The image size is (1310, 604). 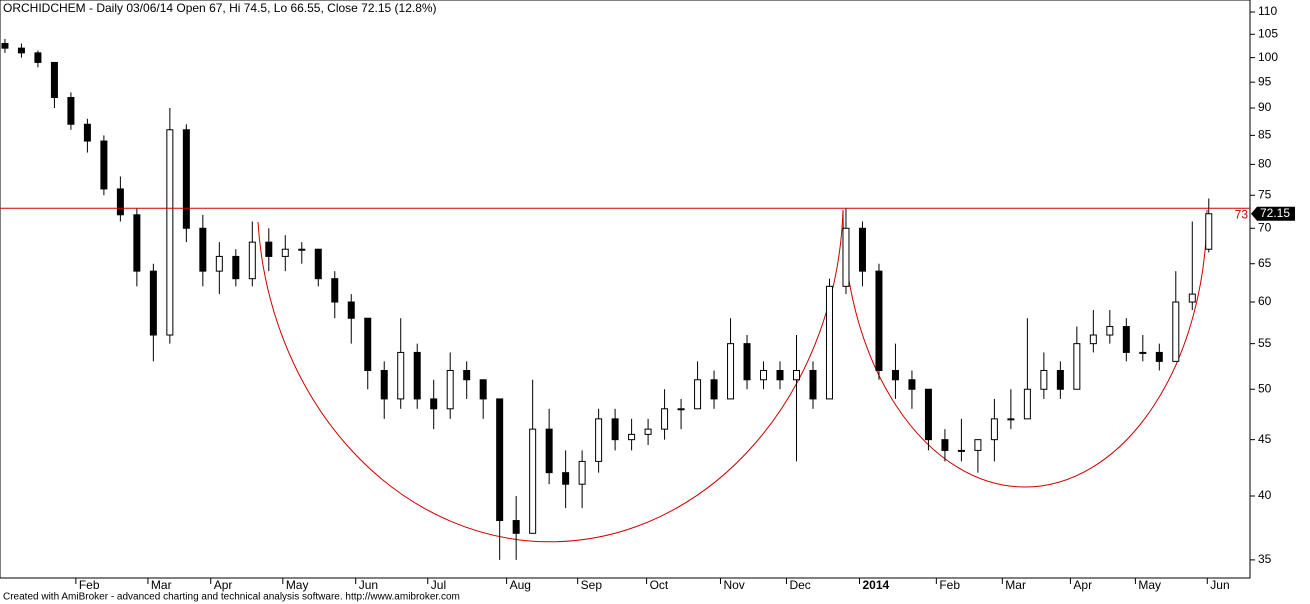 What do you see at coordinates (1149, 585) in the screenshot?
I see `x-tick-label: May` at bounding box center [1149, 585].